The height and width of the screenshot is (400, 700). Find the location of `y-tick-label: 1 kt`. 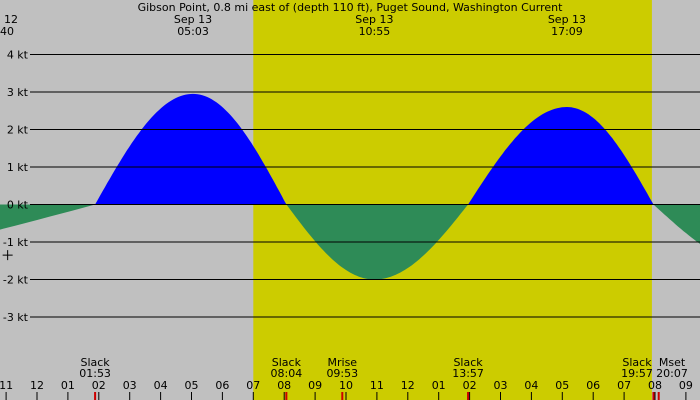

y-tick-label: 1 kt is located at coordinates (18, 167).